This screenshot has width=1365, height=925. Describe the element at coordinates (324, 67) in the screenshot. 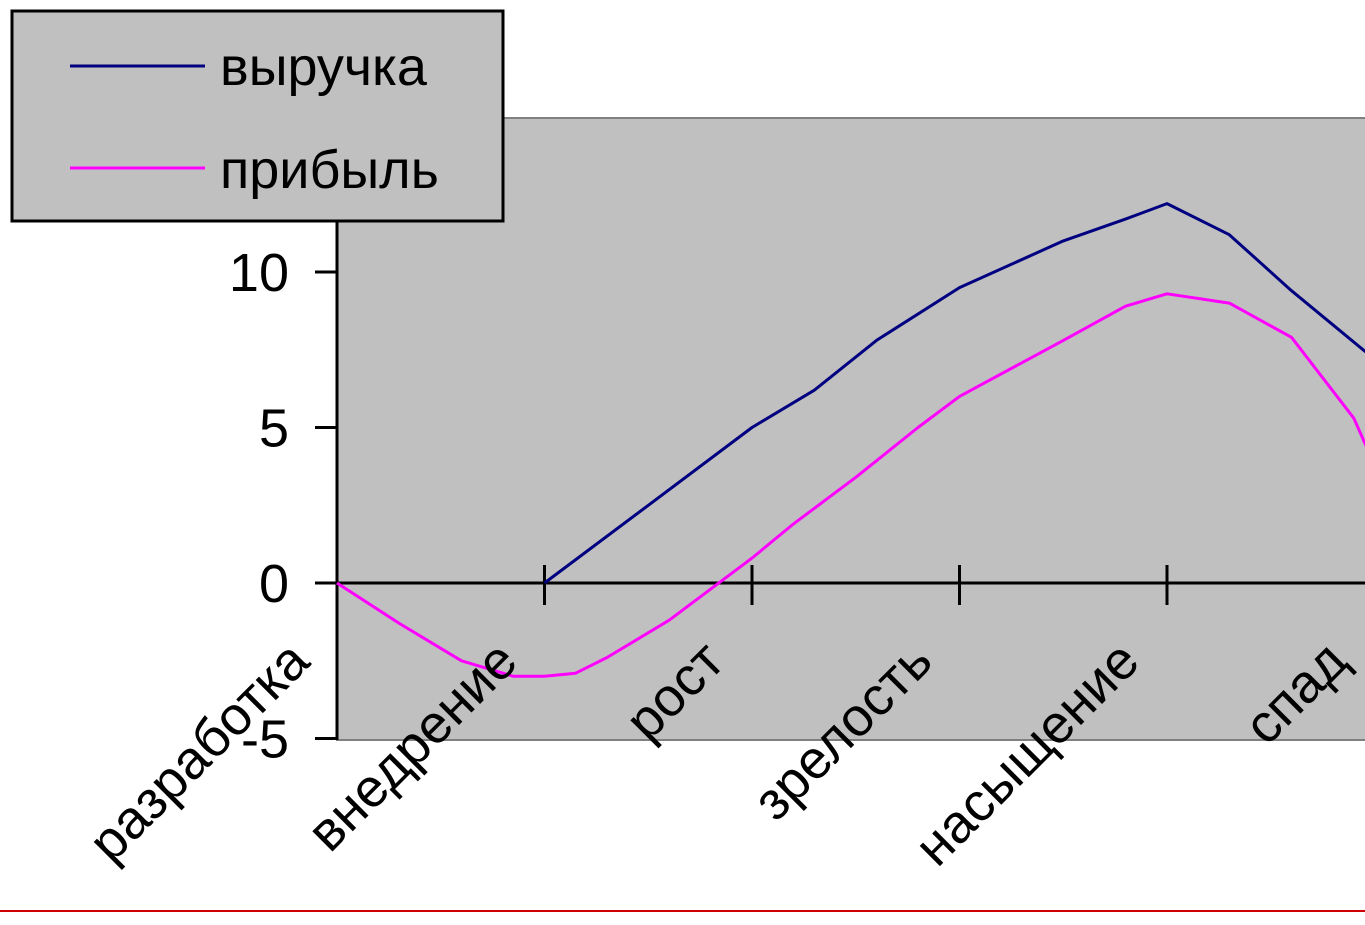

I see `legend-label-revenue: выручка` at that location.